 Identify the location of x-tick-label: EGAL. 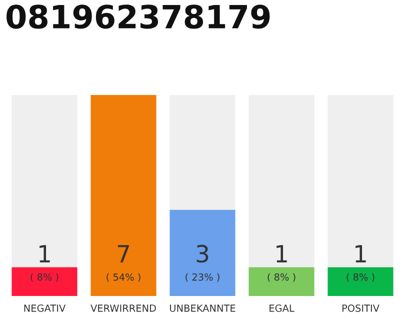
(282, 308).